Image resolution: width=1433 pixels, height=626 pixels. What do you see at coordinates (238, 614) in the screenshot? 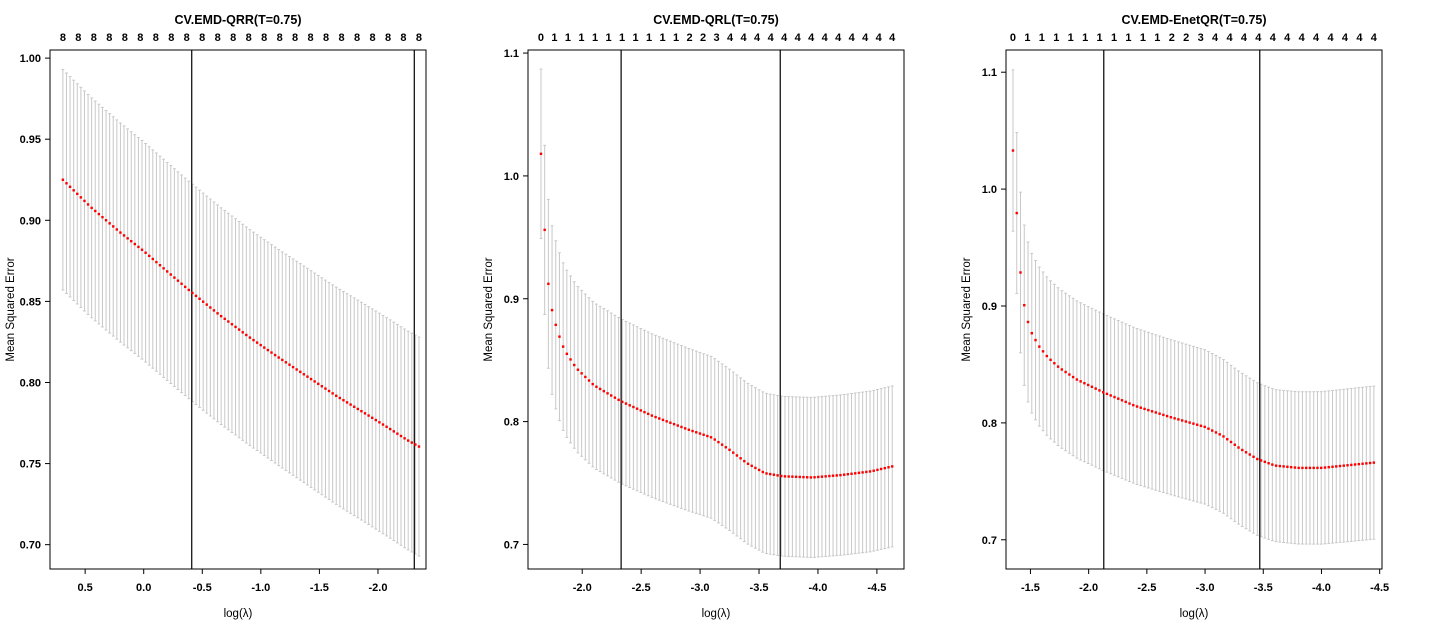
I see `x-axis-label: log(λ)` at bounding box center [238, 614].